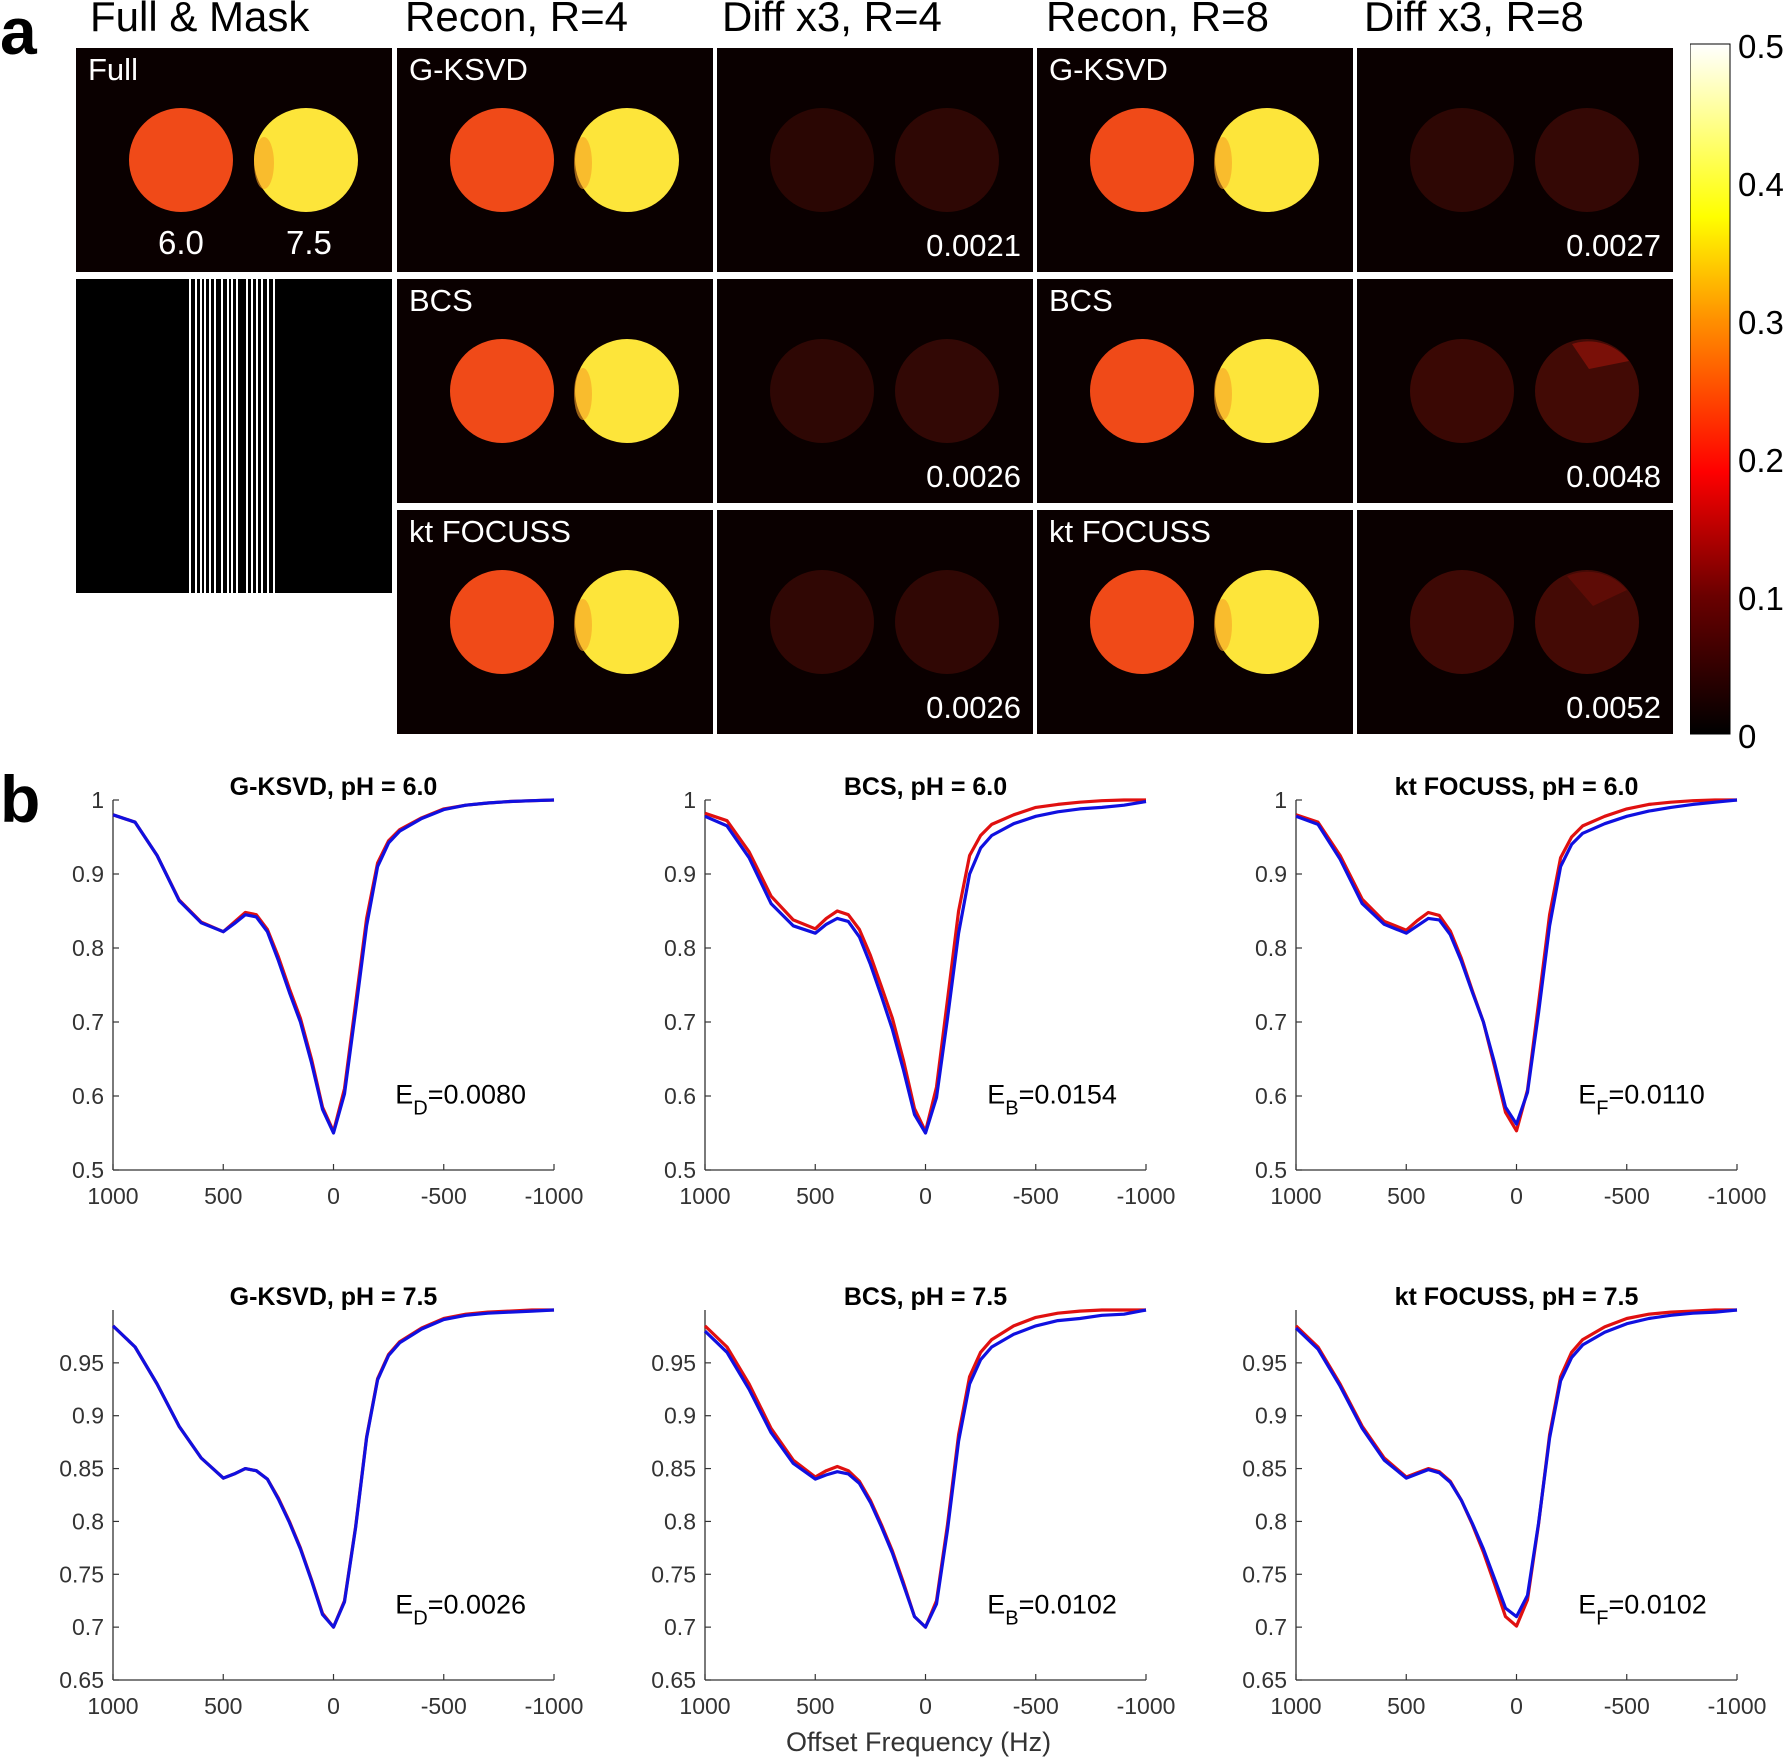 The height and width of the screenshot is (1760, 1792). What do you see at coordinates (1642, 1609) in the screenshot?
I see `error-annotation: EF=0.0102` at bounding box center [1642, 1609].